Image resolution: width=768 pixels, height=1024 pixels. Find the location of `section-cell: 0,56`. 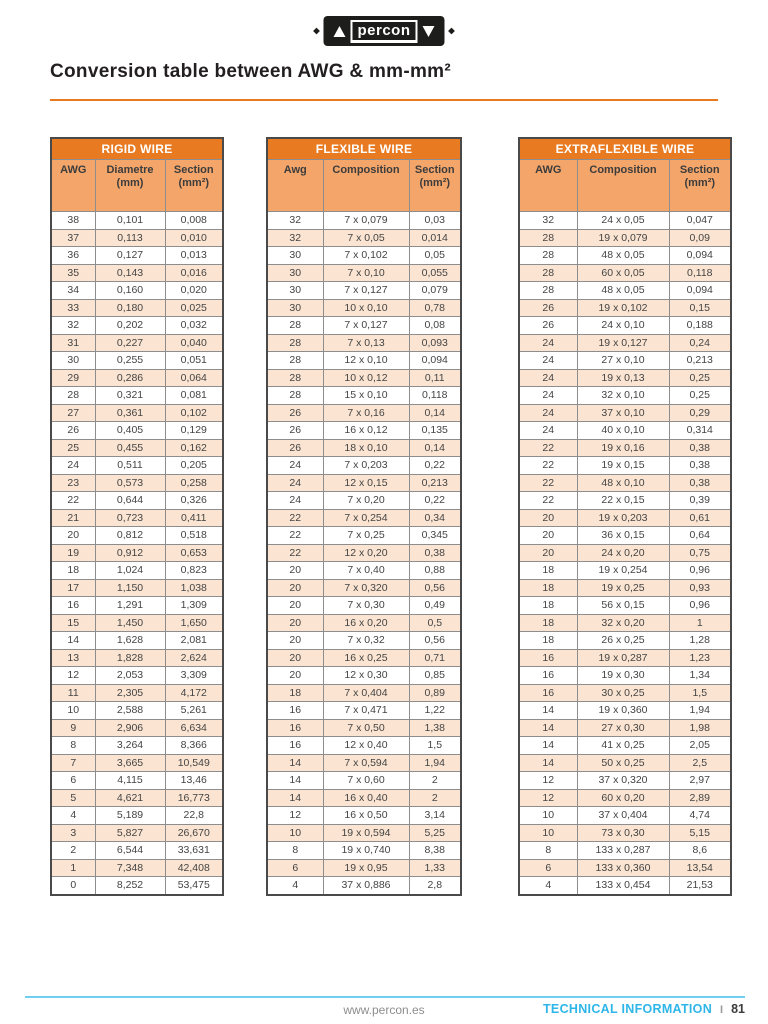

section-cell: 0,56 is located at coordinates (435, 587).